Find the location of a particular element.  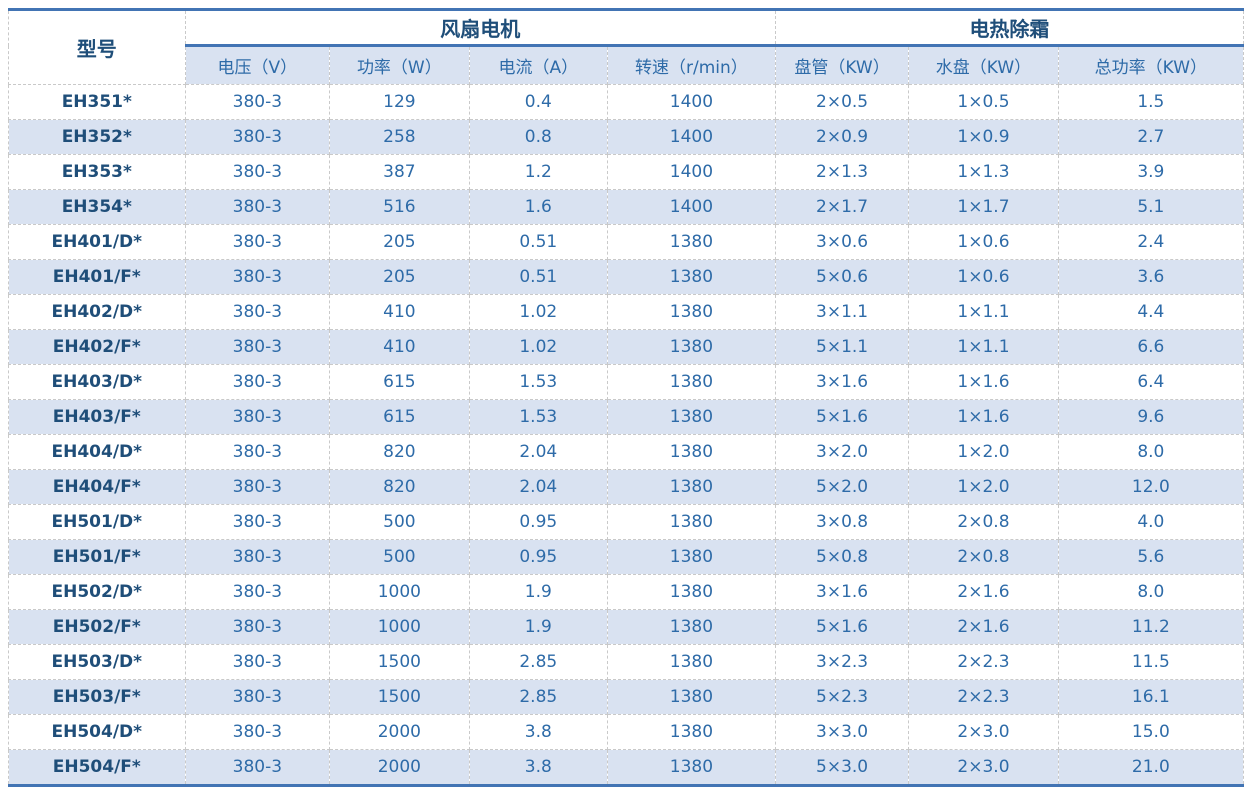

cell-value: 2×1.6 is located at coordinates (983, 592).